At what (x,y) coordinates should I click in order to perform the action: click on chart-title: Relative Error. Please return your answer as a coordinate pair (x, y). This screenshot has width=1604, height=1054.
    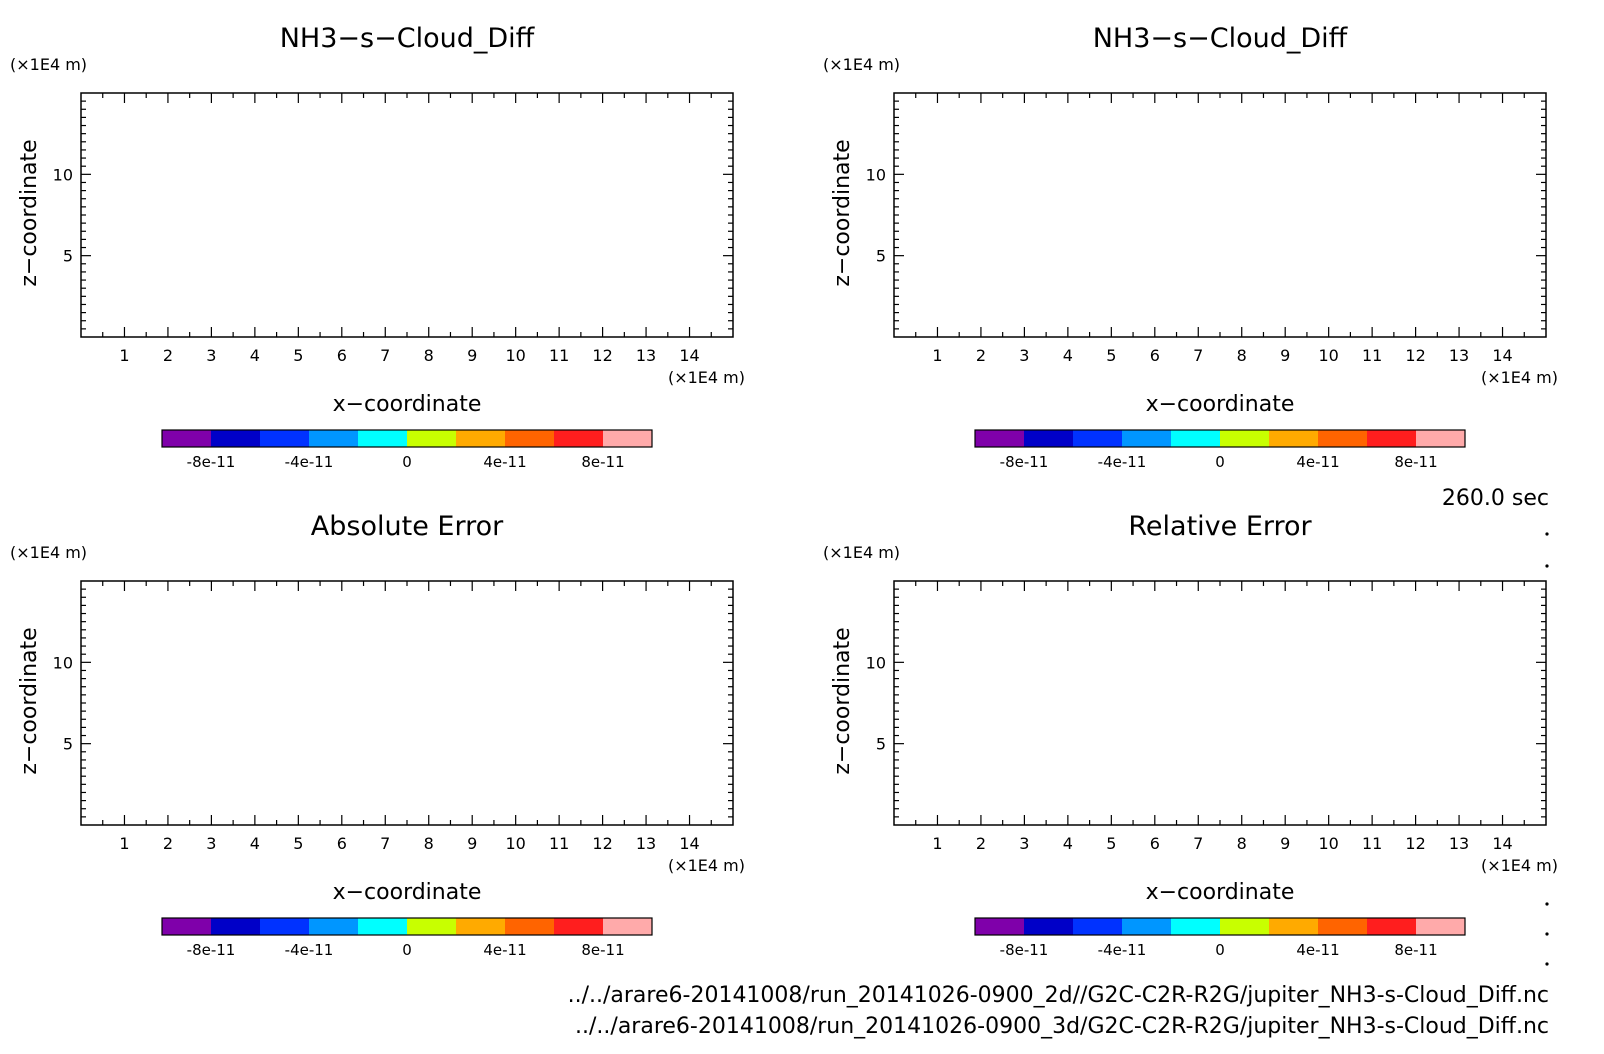
    Looking at the image, I should click on (1220, 526).